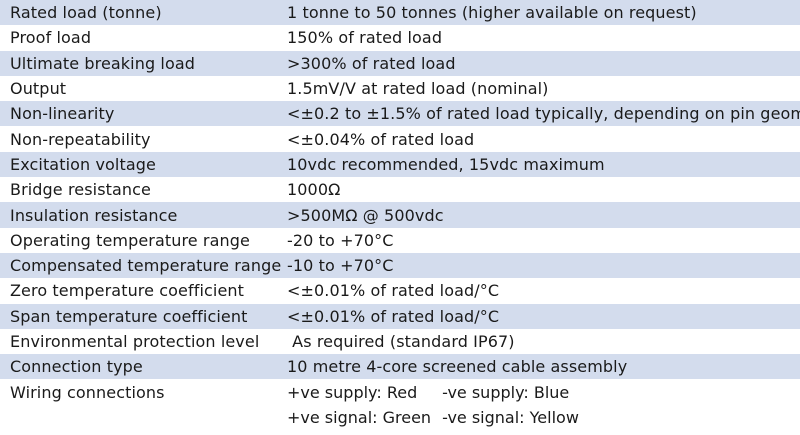 The width and height of the screenshot is (800, 435). I want to click on spec-label: Proof load, so click(51, 38).